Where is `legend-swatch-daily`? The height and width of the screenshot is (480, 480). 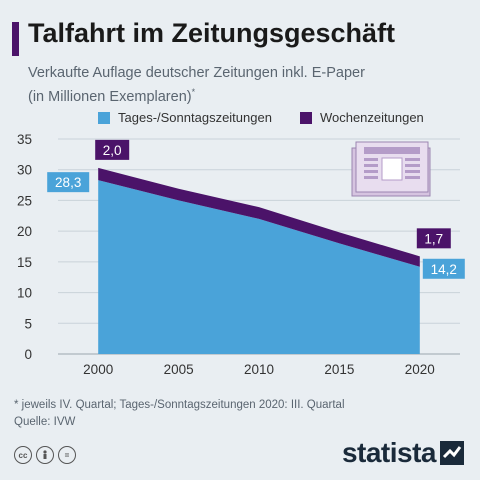
legend-swatch-daily is located at coordinates (104, 117).